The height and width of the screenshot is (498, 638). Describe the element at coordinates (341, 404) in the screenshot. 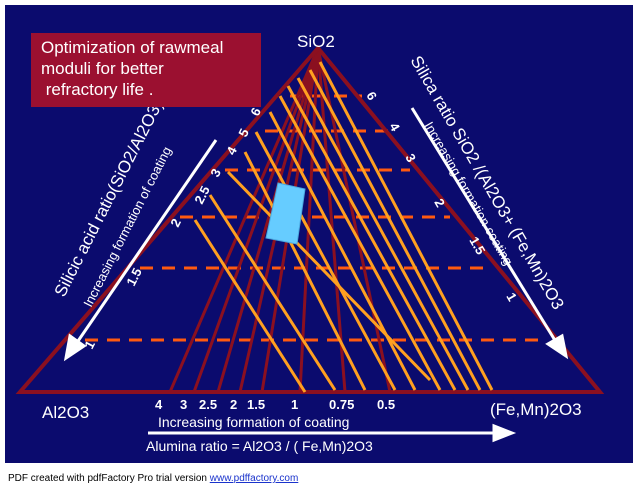

I see `bottom-tick: 0.75` at that location.